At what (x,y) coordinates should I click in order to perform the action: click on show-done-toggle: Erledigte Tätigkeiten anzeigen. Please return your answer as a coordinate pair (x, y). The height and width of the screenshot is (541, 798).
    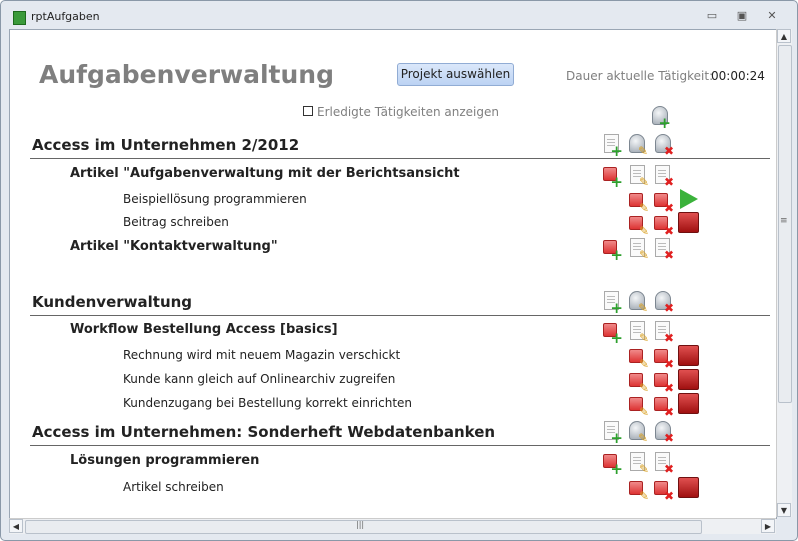
    Looking at the image, I should click on (401, 112).